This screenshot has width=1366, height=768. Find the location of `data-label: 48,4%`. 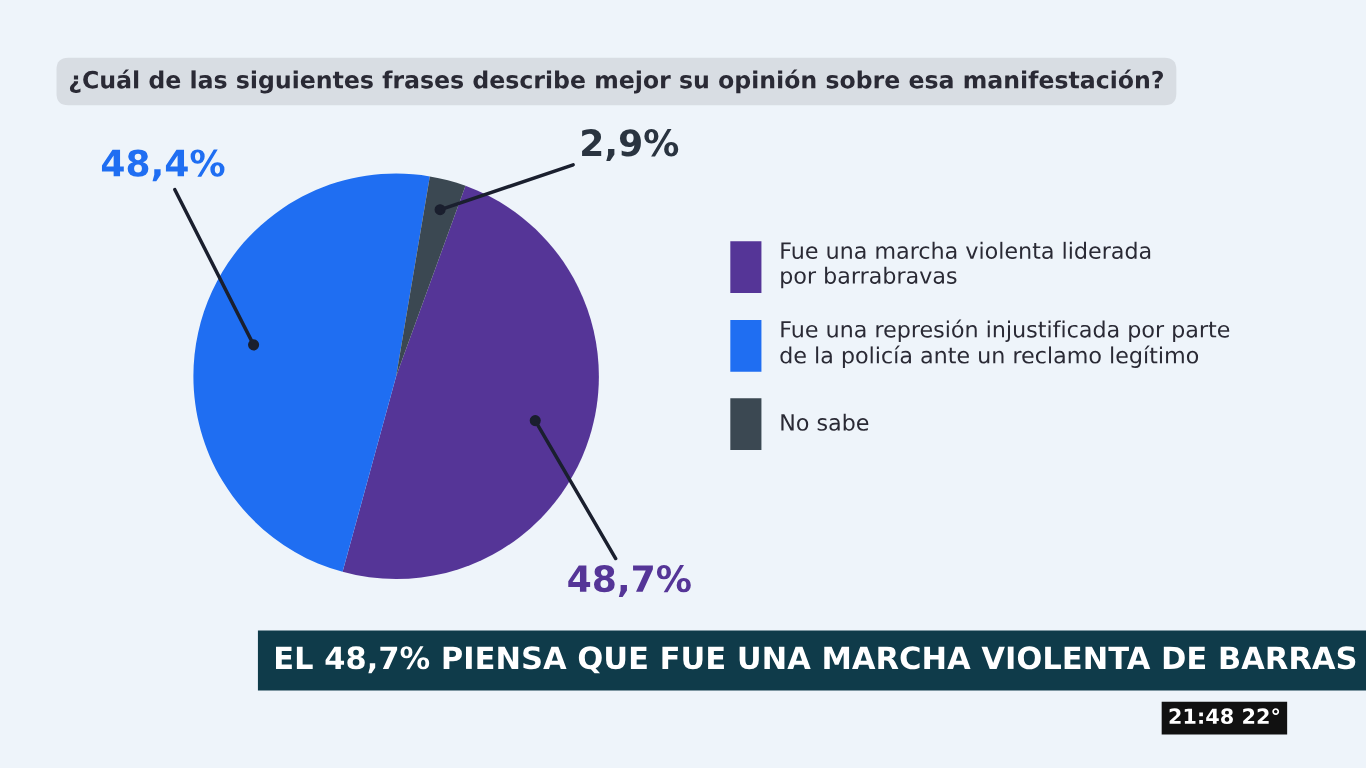

data-label: 48,4% is located at coordinates (163, 165).